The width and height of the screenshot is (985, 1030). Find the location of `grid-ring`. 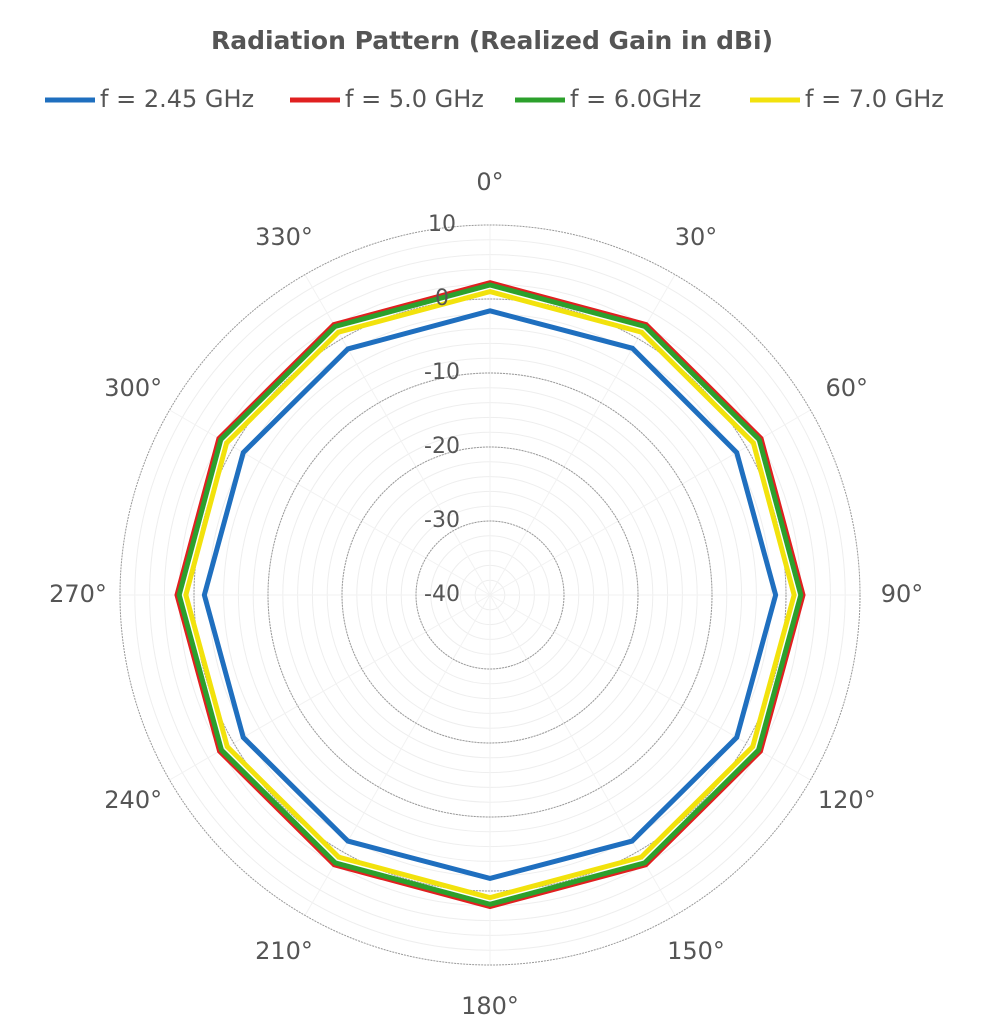

grid-ring is located at coordinates (490, 595).